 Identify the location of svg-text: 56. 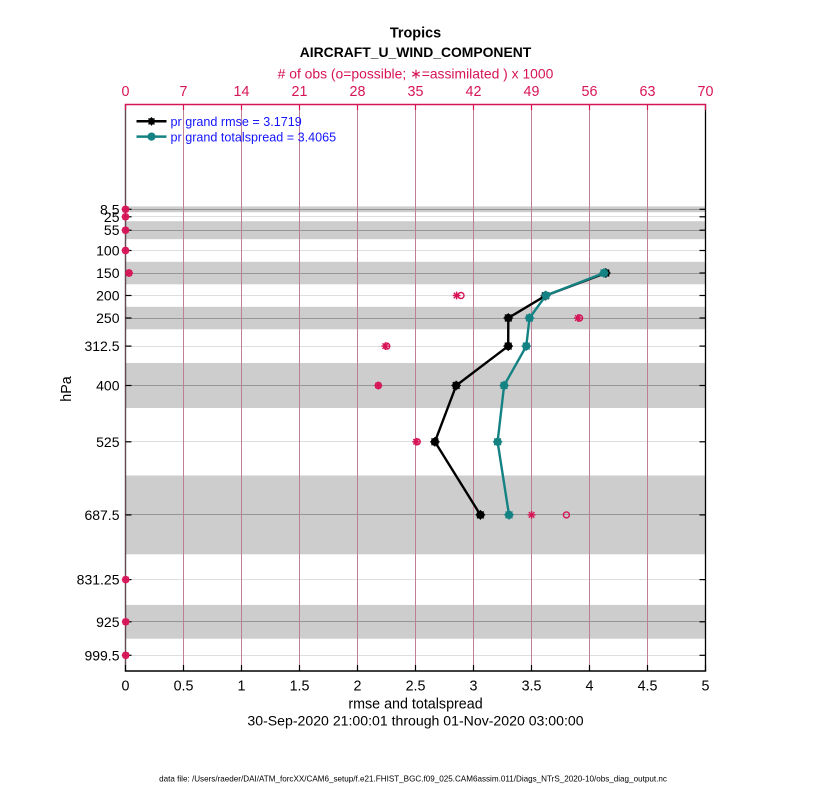
(590, 92).